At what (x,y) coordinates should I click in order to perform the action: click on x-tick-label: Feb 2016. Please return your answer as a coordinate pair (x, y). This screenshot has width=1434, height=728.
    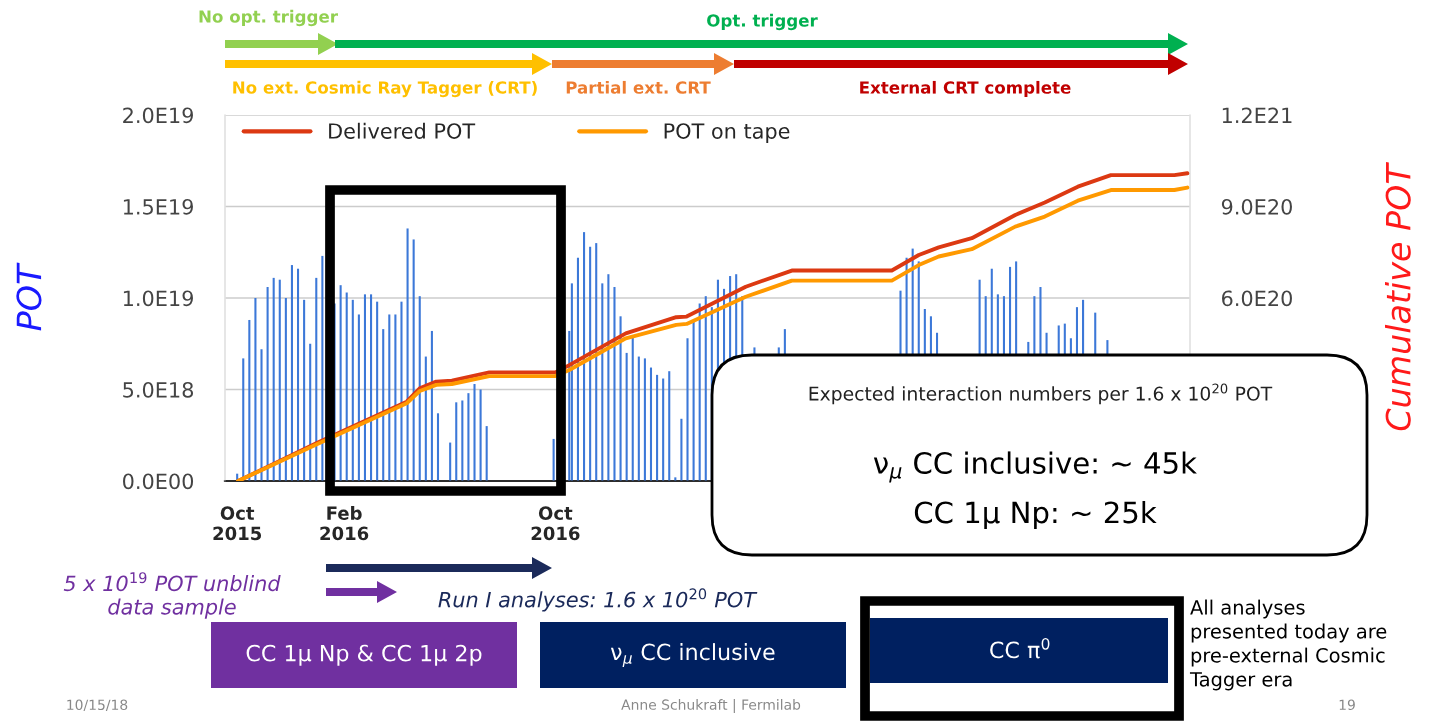
    Looking at the image, I should click on (344, 523).